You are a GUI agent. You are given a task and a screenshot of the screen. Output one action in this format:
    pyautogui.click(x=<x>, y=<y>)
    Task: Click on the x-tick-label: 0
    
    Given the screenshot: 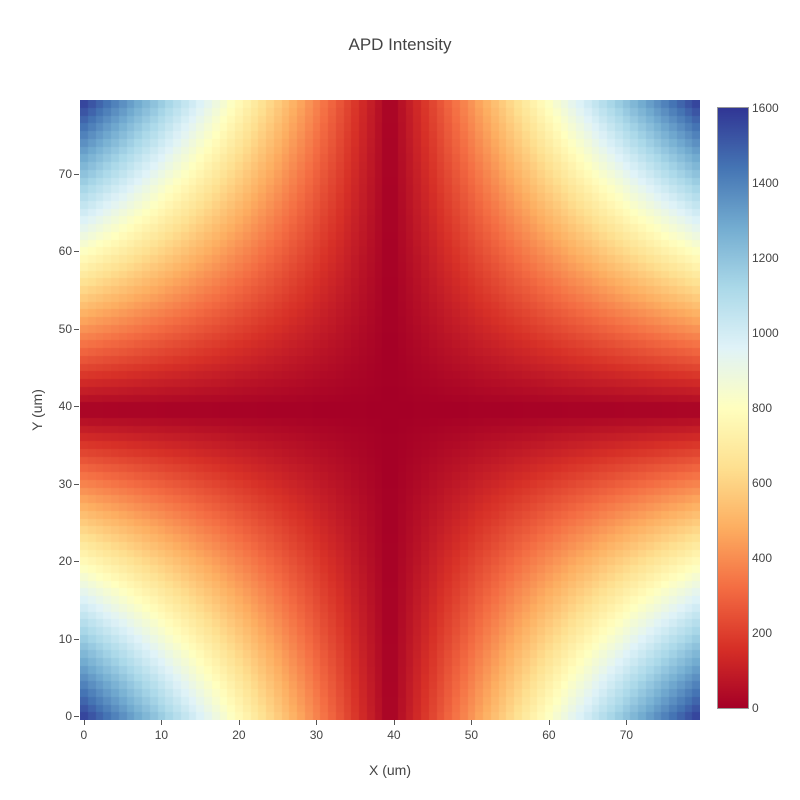 What is the action you would take?
    pyautogui.click(x=84, y=735)
    